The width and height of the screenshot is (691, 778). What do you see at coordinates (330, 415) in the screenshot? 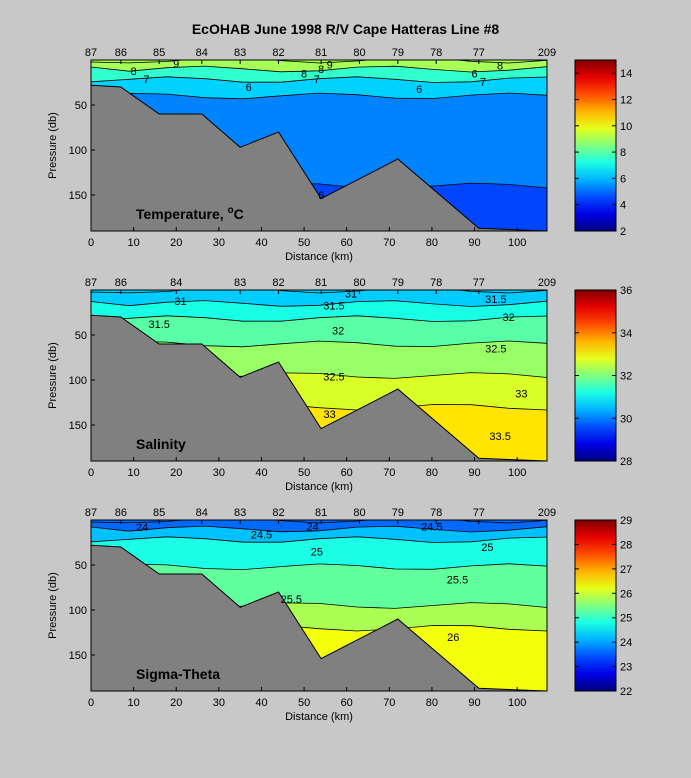
I see `salinity-contour-label: 33` at bounding box center [330, 415].